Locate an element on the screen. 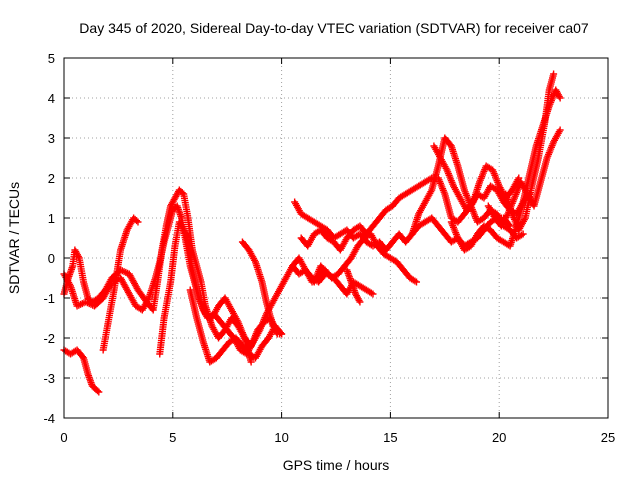 Image resolution: width=640 pixels, height=480 pixels. y-tick-label: 5 is located at coordinates (51, 58).